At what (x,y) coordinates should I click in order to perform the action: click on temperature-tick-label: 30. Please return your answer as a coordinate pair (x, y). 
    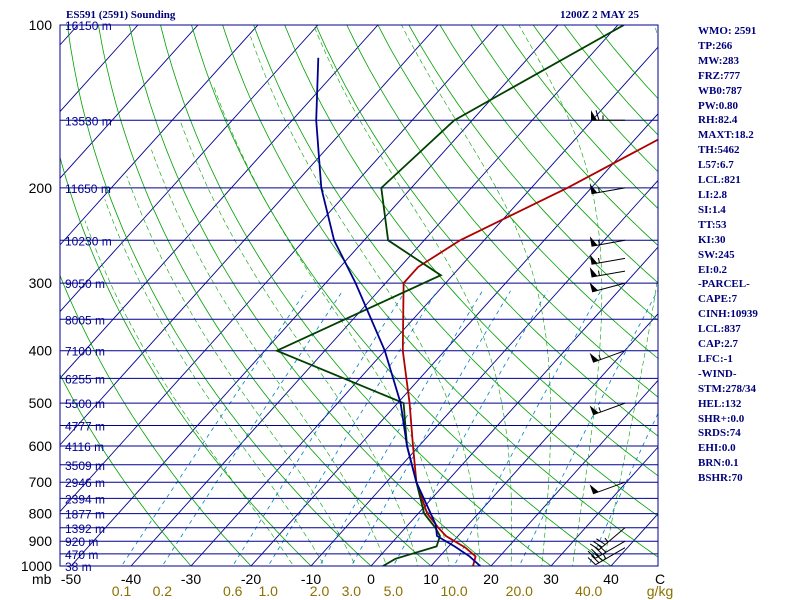
    Looking at the image, I should click on (551, 579).